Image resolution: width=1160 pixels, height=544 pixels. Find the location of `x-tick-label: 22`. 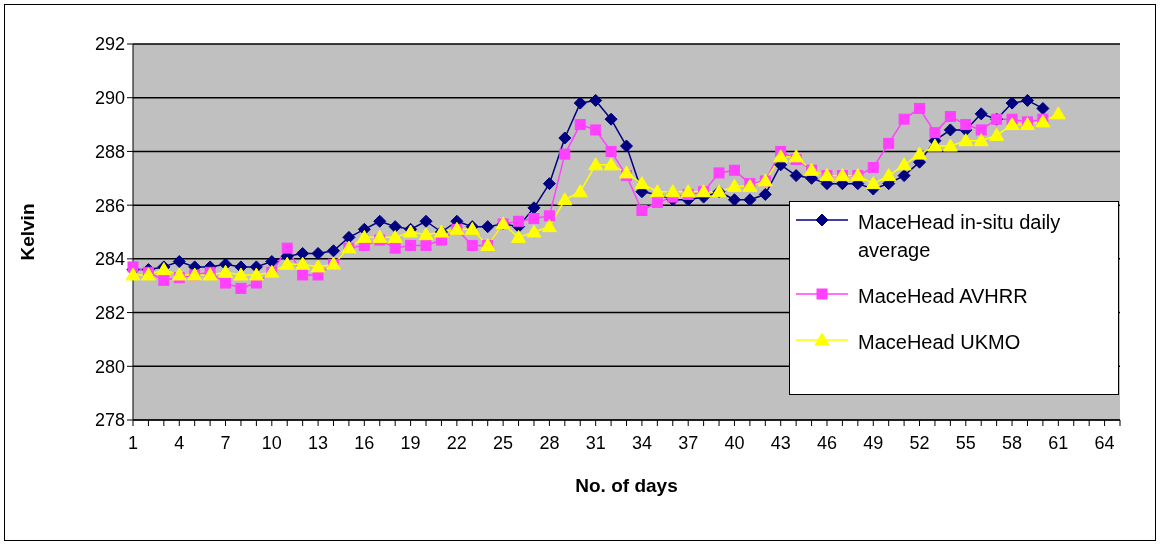

x-tick-label: 22 is located at coordinates (456, 442).